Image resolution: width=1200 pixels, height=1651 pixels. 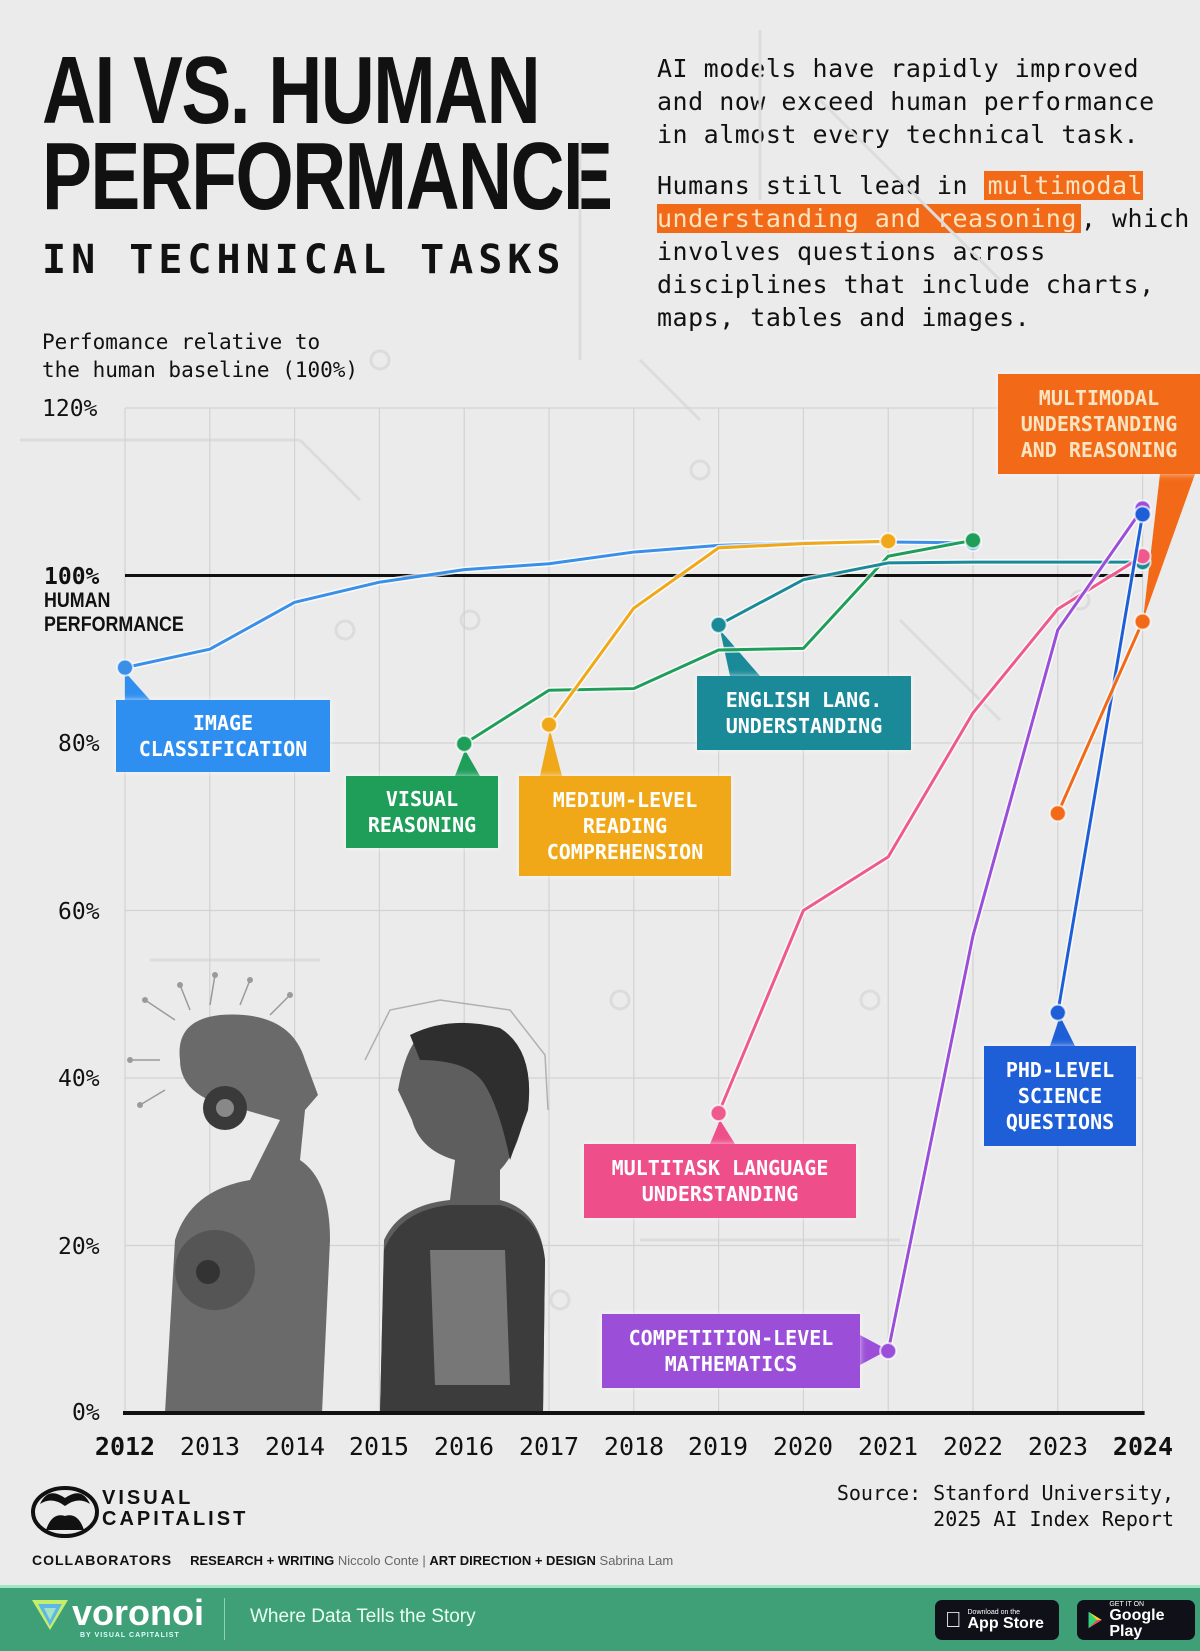 What do you see at coordinates (79, 1247) in the screenshot?
I see `y-tick-20: 20%` at bounding box center [79, 1247].